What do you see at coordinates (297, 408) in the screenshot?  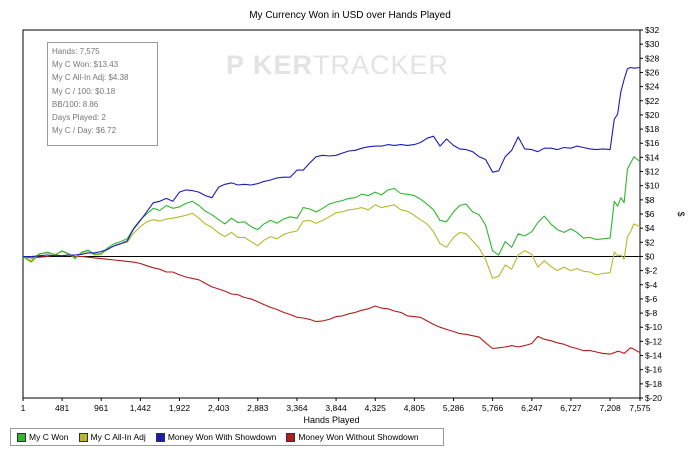 I see `x-tick-label: 3,364` at bounding box center [297, 408].